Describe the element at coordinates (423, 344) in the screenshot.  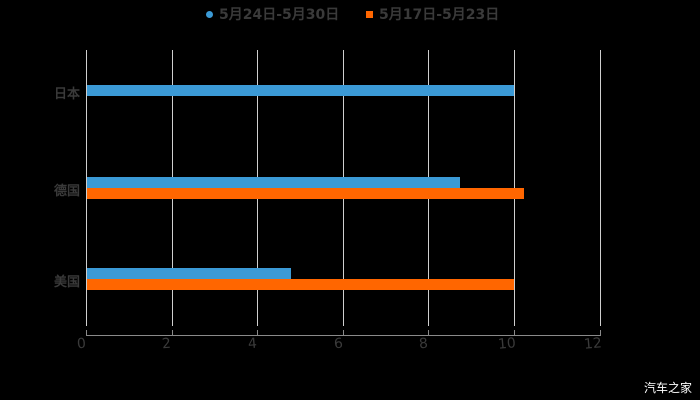
I see `x-tick-label: 8` at that location.